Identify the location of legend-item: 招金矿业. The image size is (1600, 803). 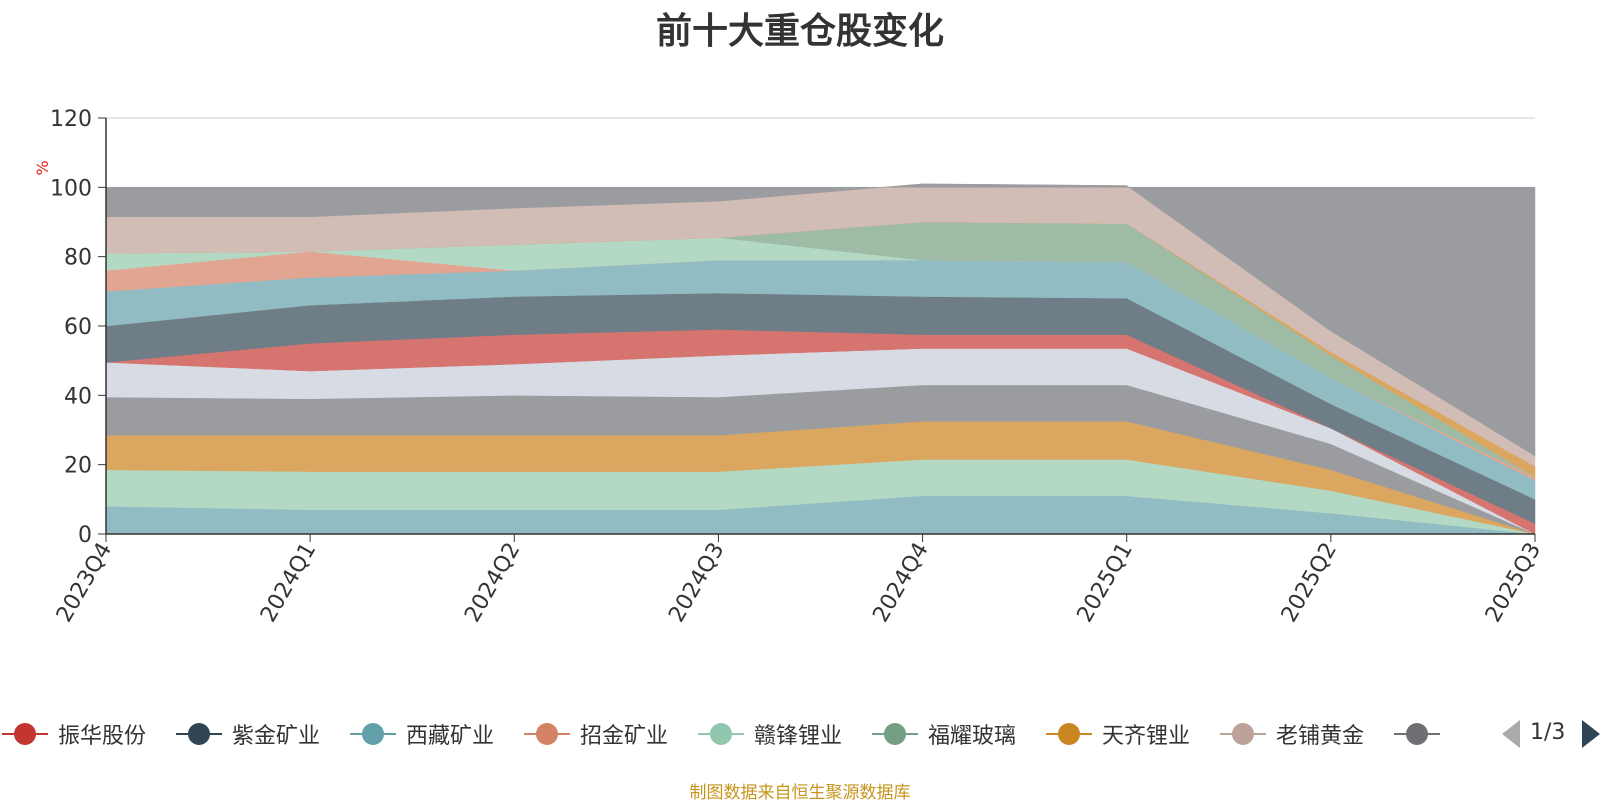
(595, 734).